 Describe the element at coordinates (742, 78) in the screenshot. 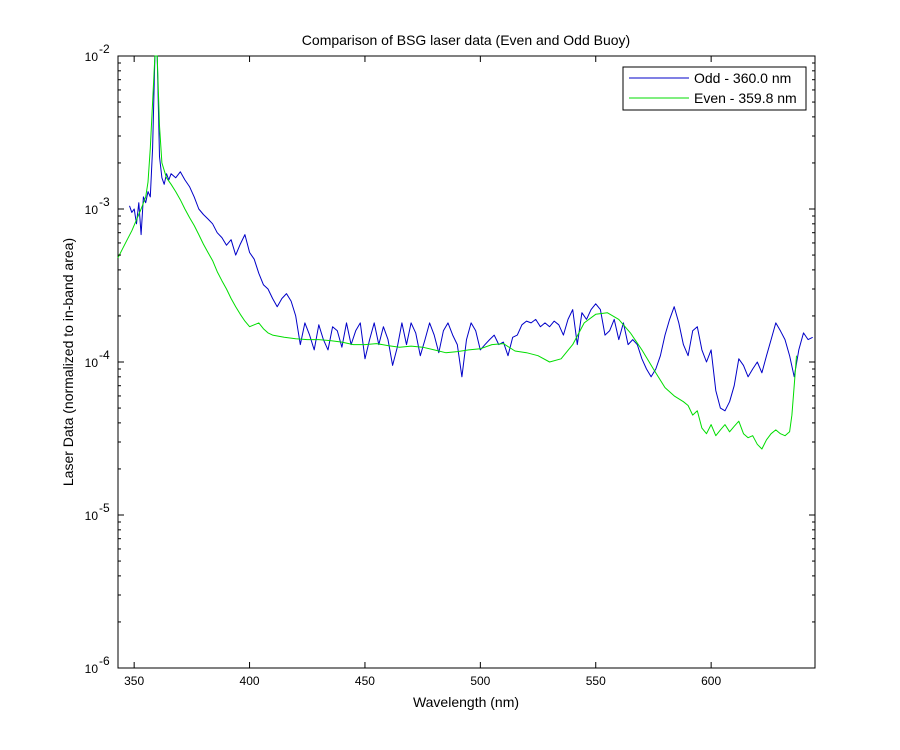

I see `legend-label-odd: Odd - 360.0 nm` at that location.